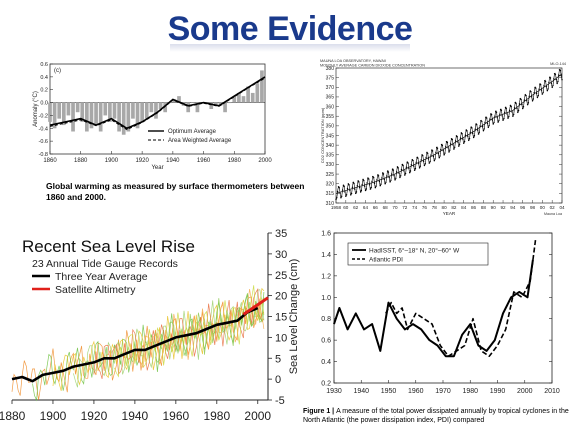 The width and height of the screenshot is (580, 435). What do you see at coordinates (326, 341) in the screenshot?
I see `y-tick-label: 0.6` at bounding box center [326, 341].